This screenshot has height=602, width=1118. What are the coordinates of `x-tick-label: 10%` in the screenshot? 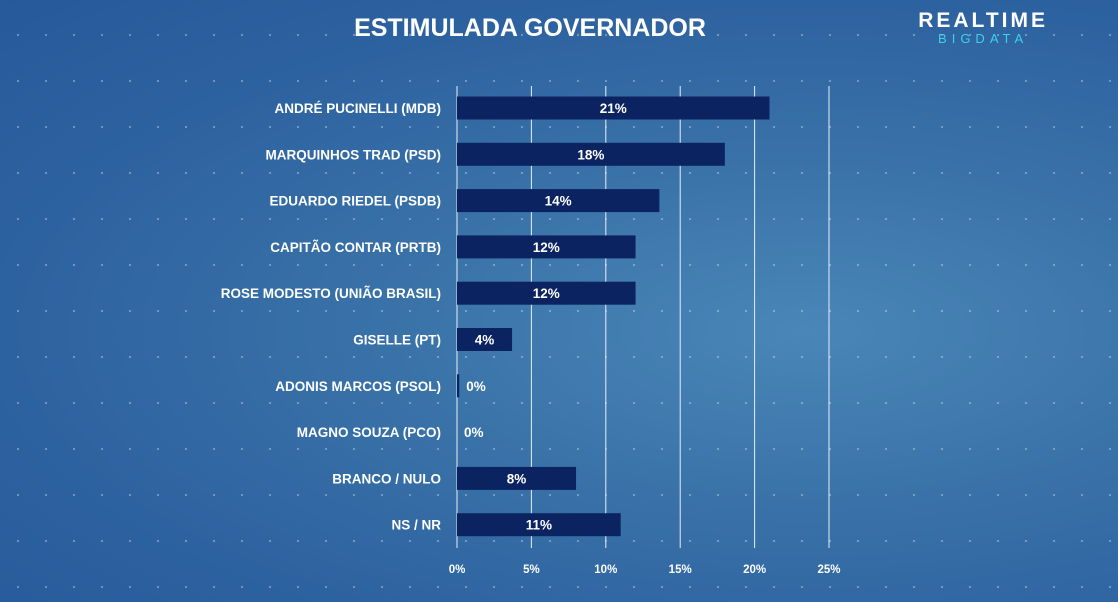 It's located at (605, 570).